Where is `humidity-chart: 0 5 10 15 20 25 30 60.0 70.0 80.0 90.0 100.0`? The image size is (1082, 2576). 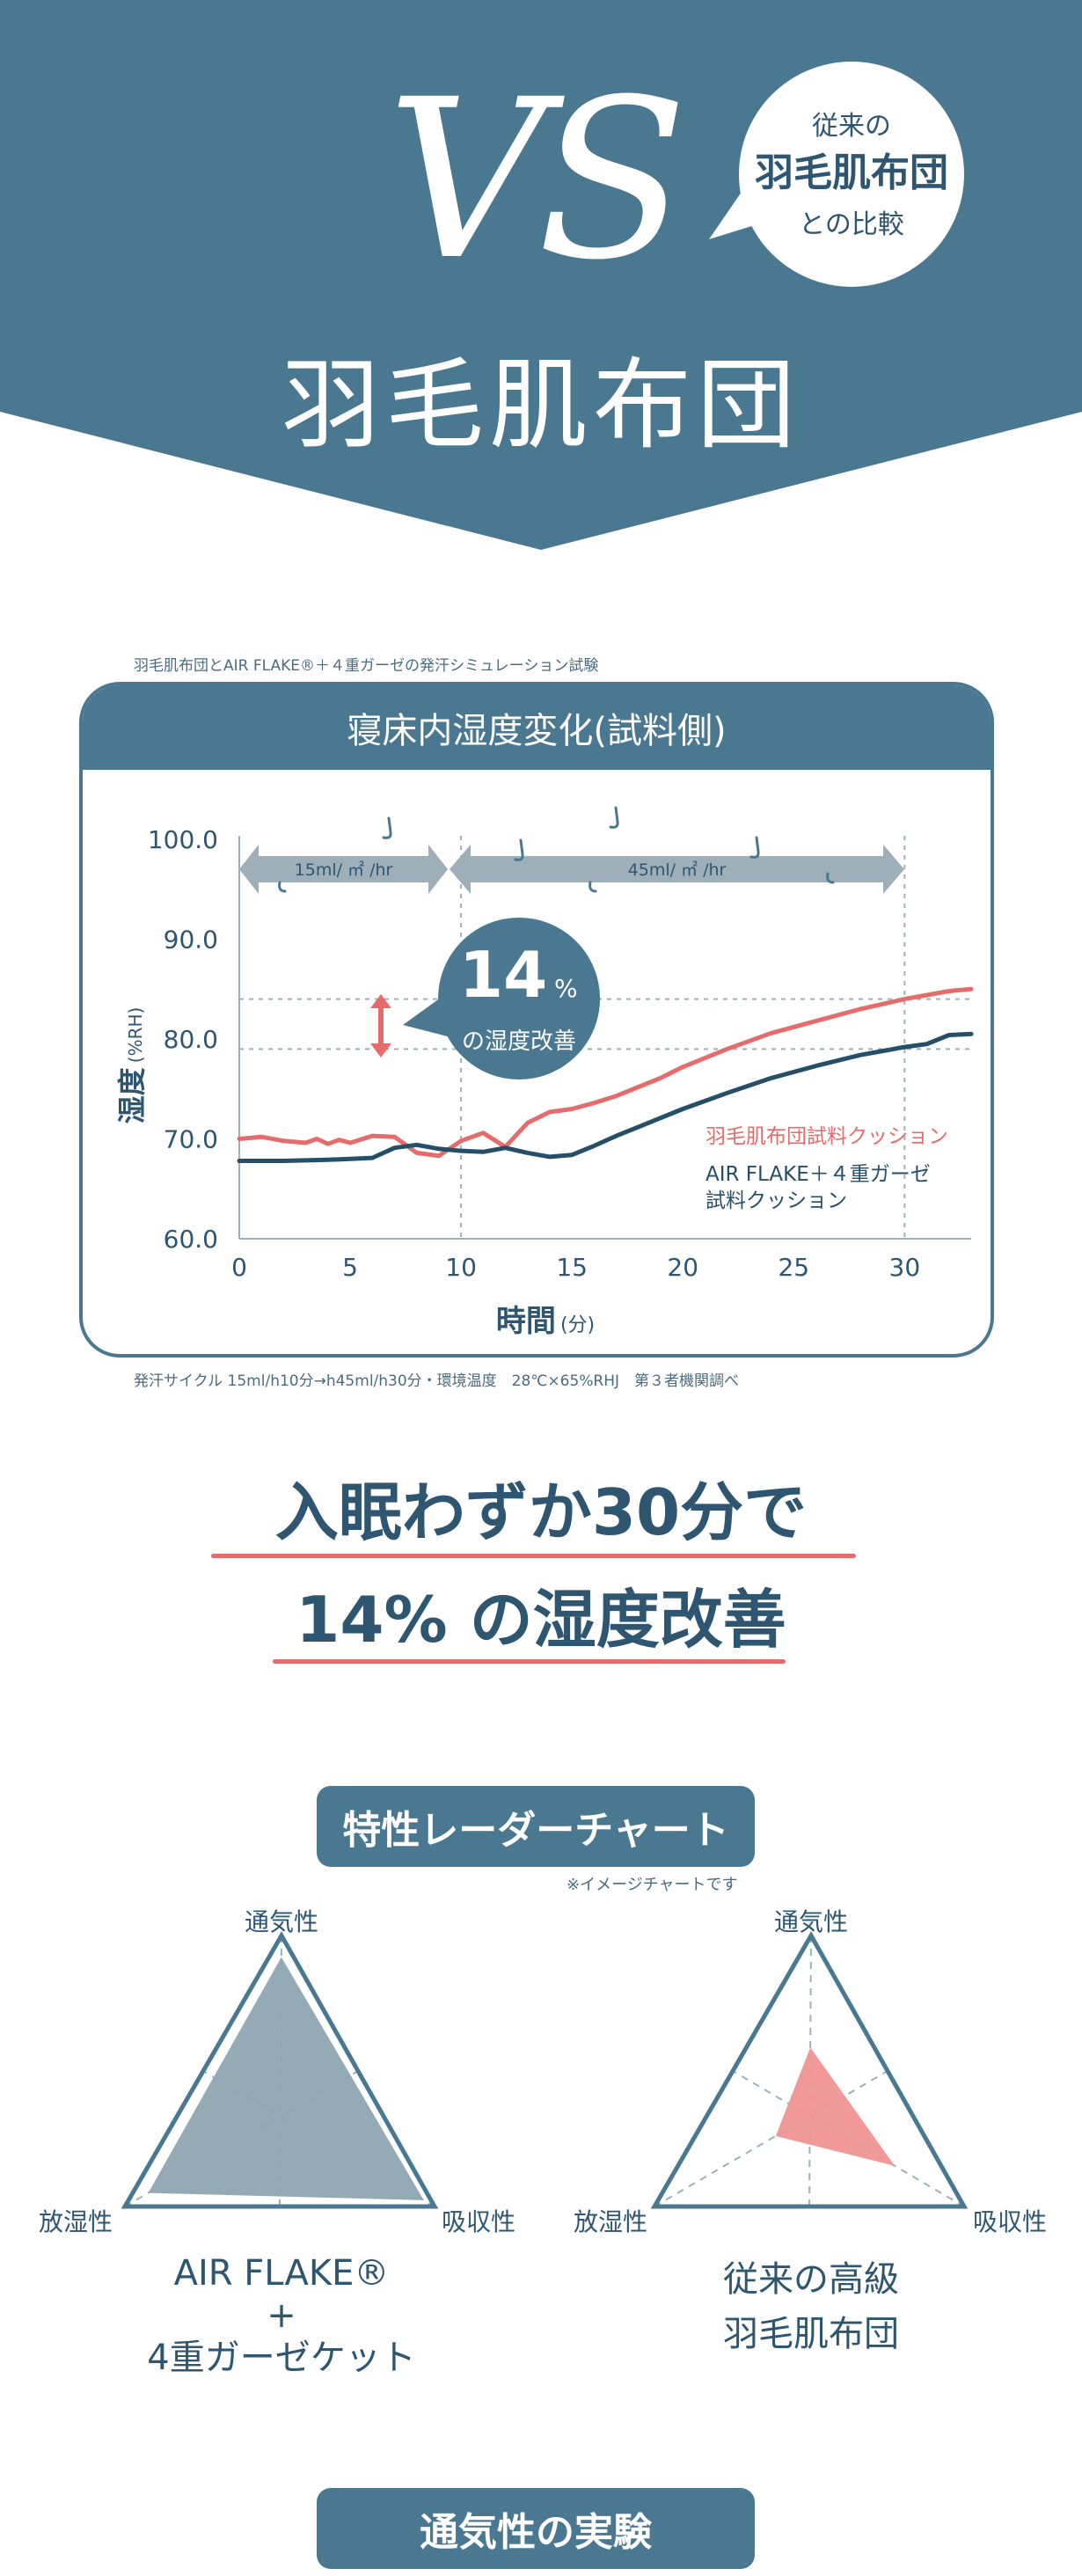
humidity-chart: 0 5 10 15 20 25 30 60.0 70.0 80.0 90.0 100.0 is located at coordinates (561, 1044).